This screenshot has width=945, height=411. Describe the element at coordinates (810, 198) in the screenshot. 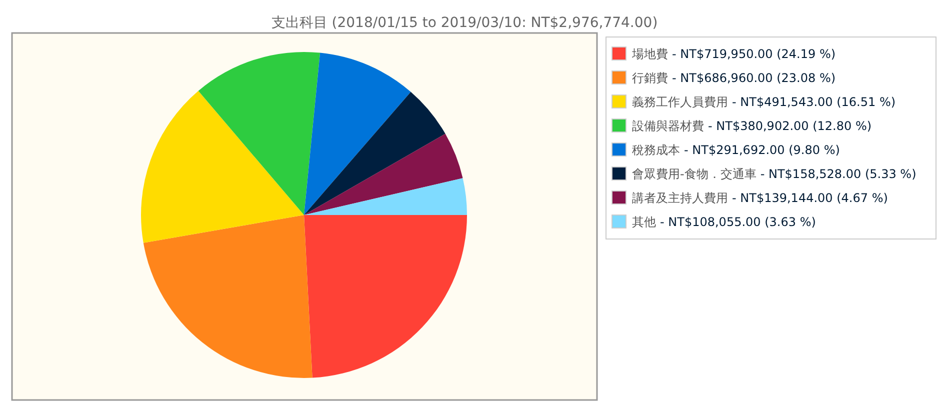

I see `data-label: - NT$139,144.00 (4.67 %)` at that location.